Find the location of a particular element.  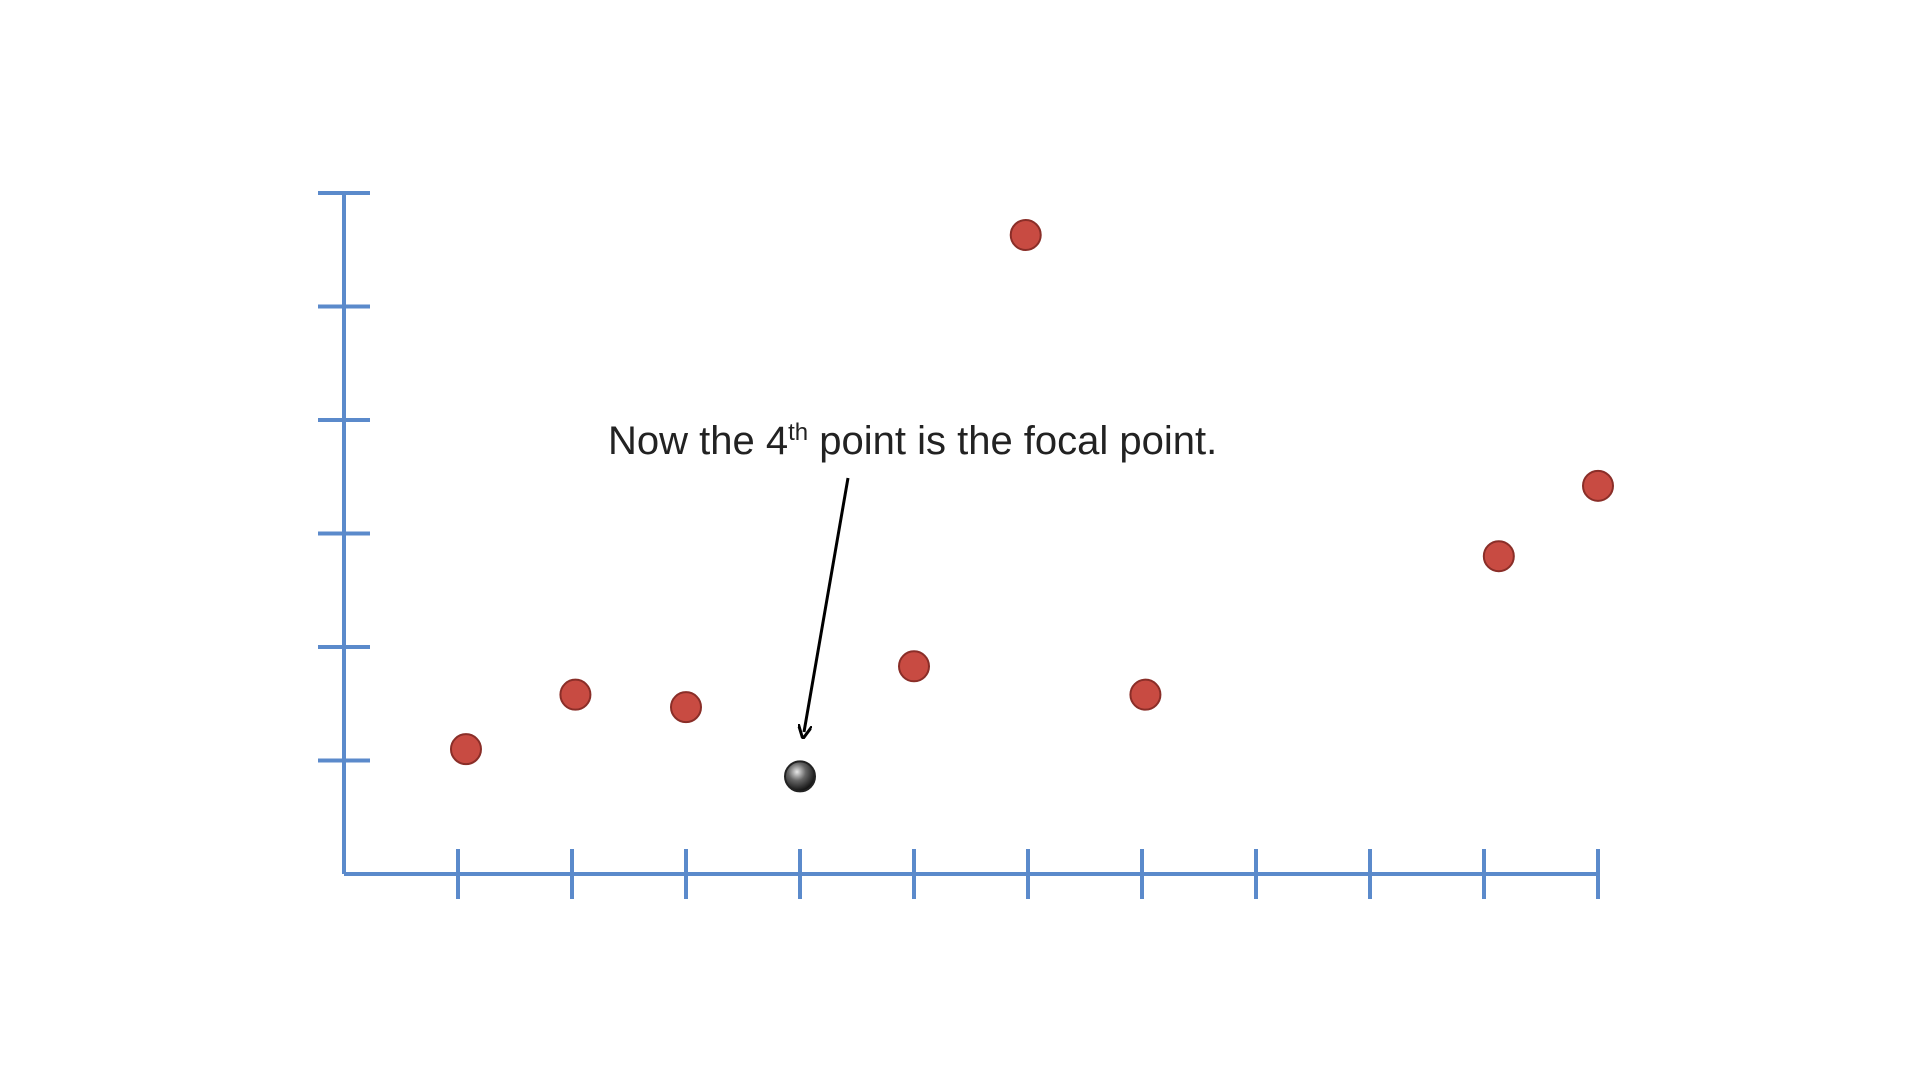

focal-data-point is located at coordinates (800, 776).